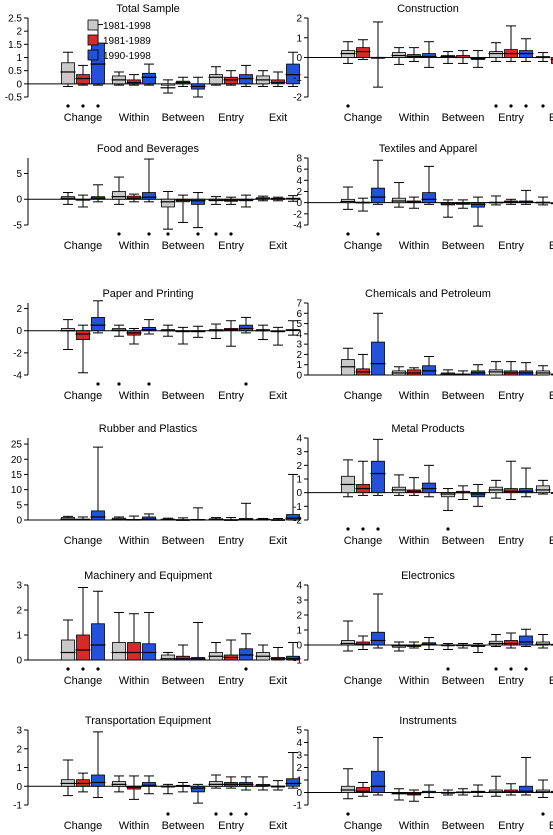 The height and width of the screenshot is (835, 553). What do you see at coordinates (299, 731) in the screenshot?
I see `y-tick-label: 5` at bounding box center [299, 731].